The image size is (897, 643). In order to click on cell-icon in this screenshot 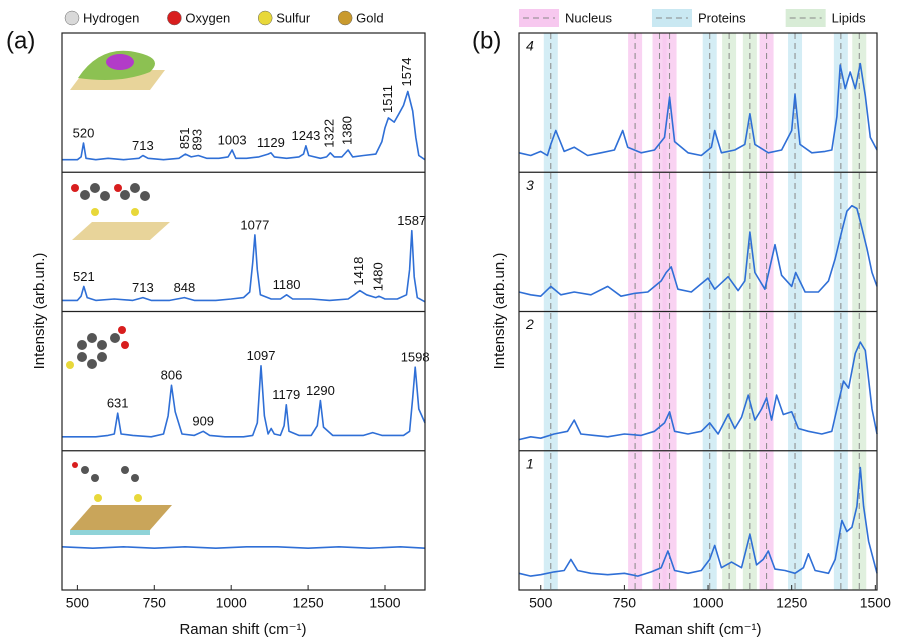, I will do `click(117, 70)`.